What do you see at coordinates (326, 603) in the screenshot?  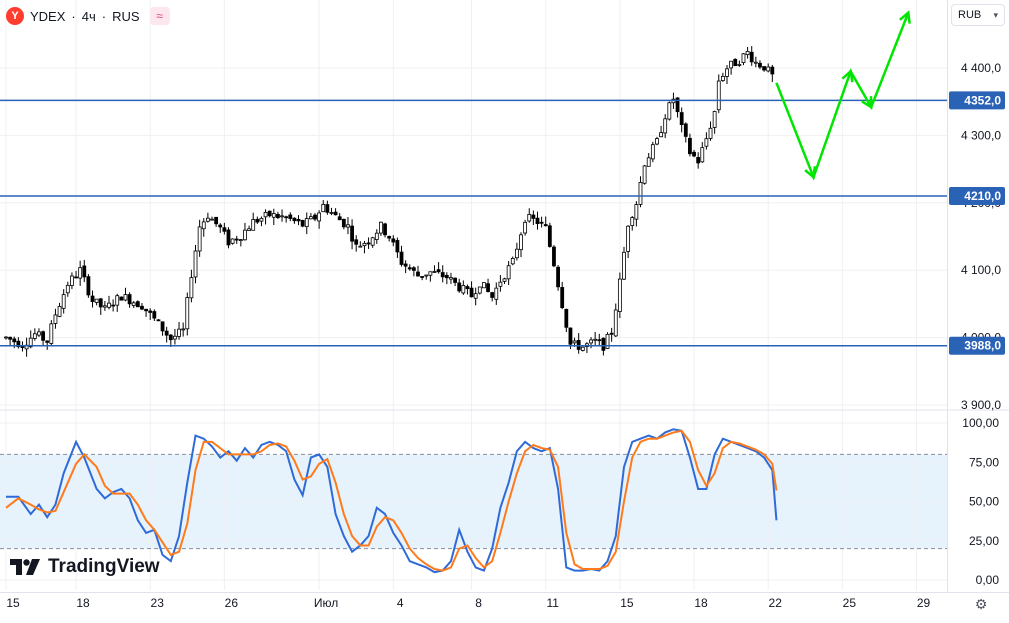 I see `time-axis-label: Июл` at bounding box center [326, 603].